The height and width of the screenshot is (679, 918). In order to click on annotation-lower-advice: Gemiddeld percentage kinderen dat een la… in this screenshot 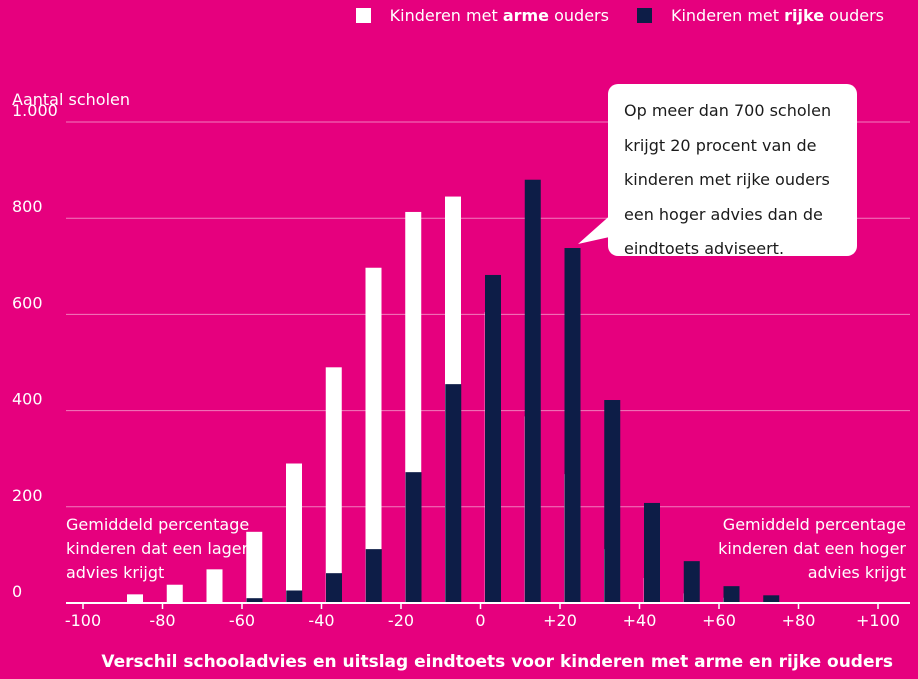, I will do `click(157, 548)`.